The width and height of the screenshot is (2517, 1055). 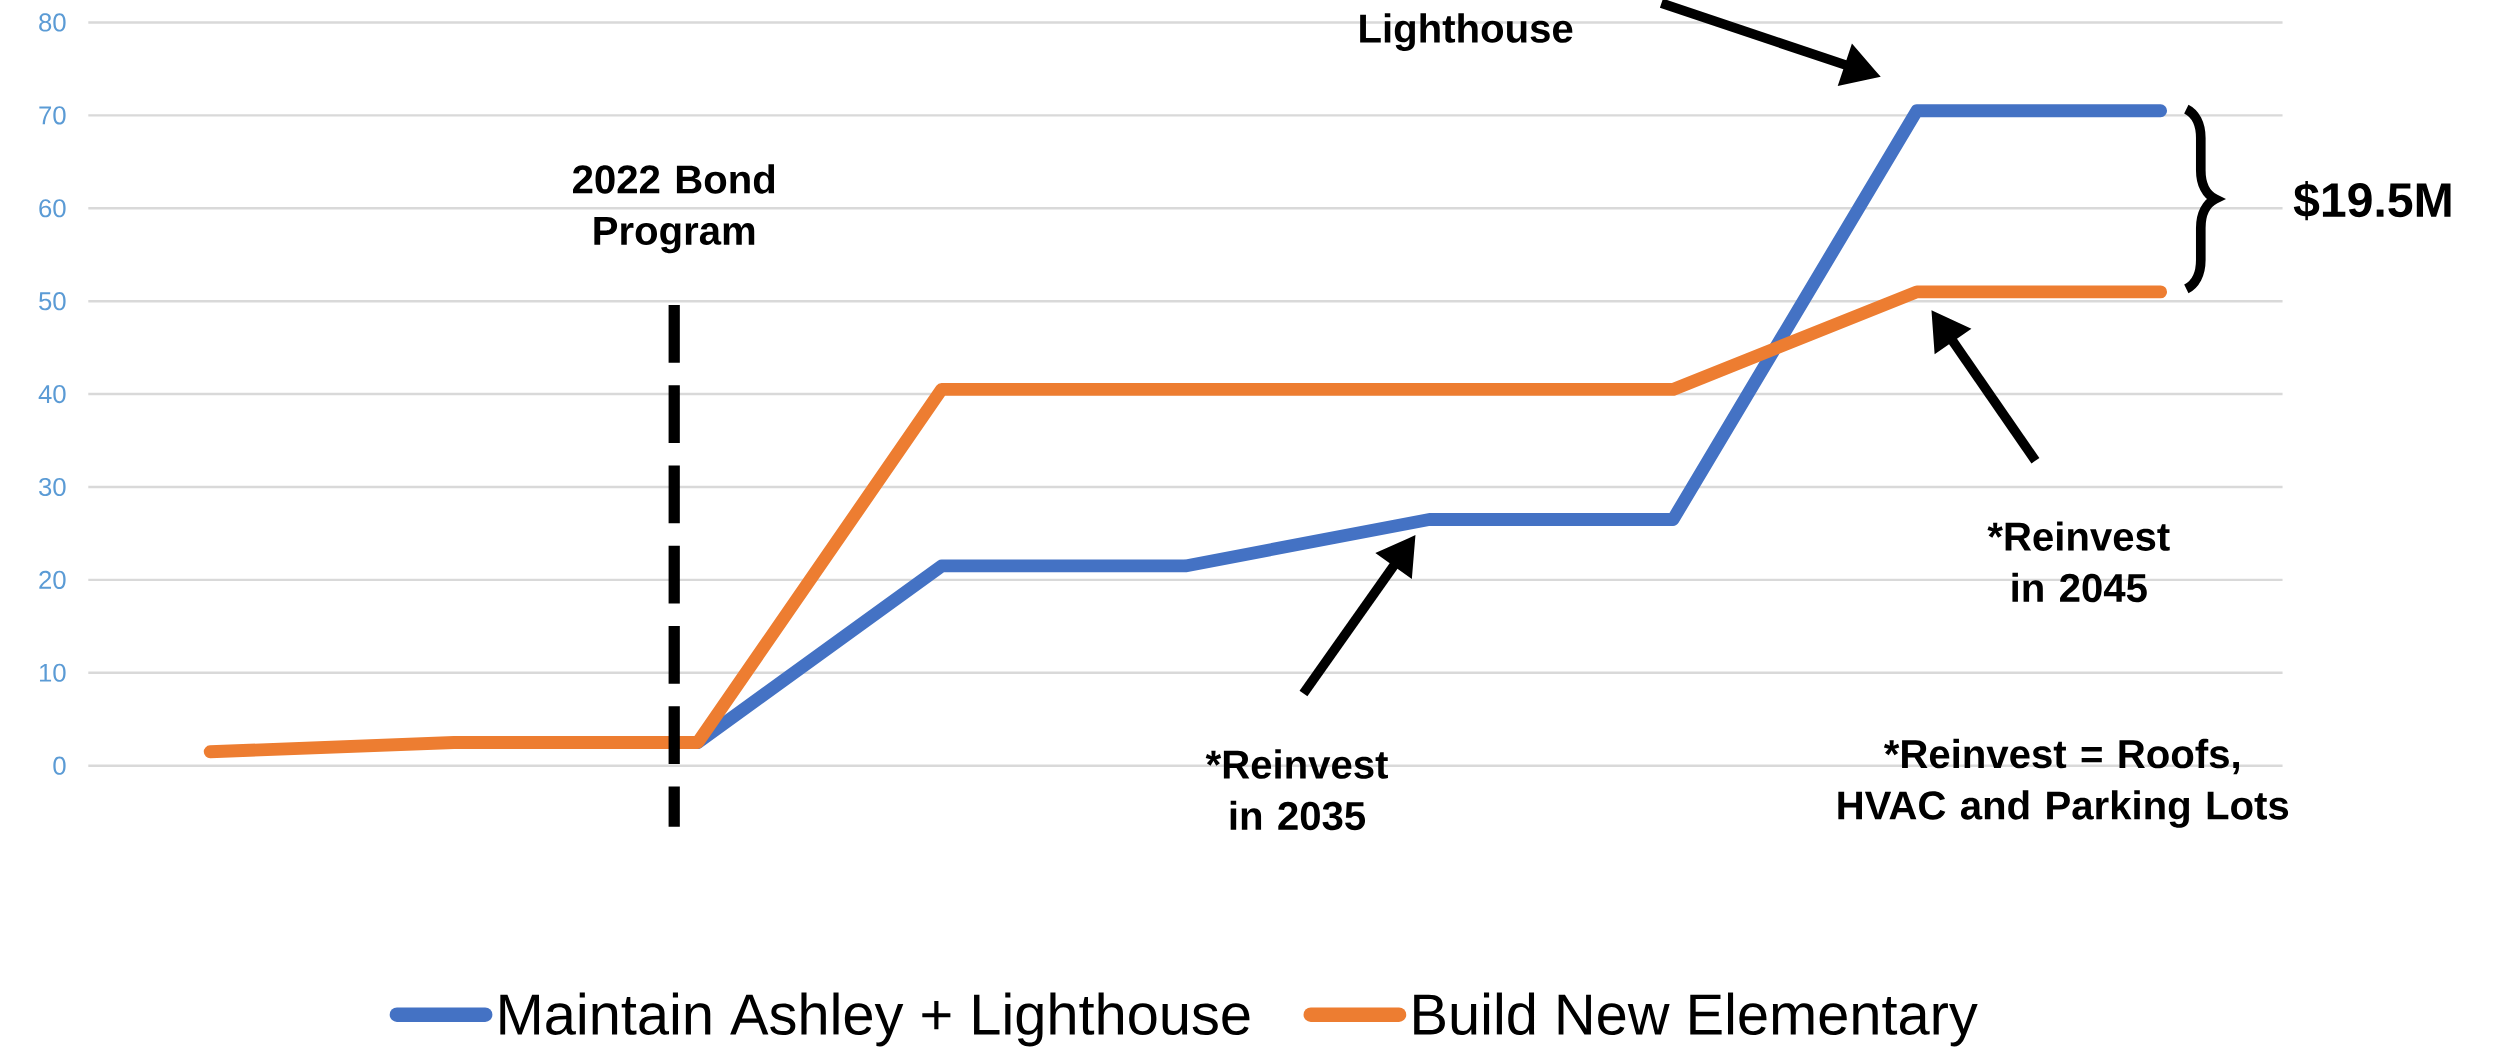 What do you see at coordinates (52, 301) in the screenshot?
I see `y-tick-label: 50` at bounding box center [52, 301].